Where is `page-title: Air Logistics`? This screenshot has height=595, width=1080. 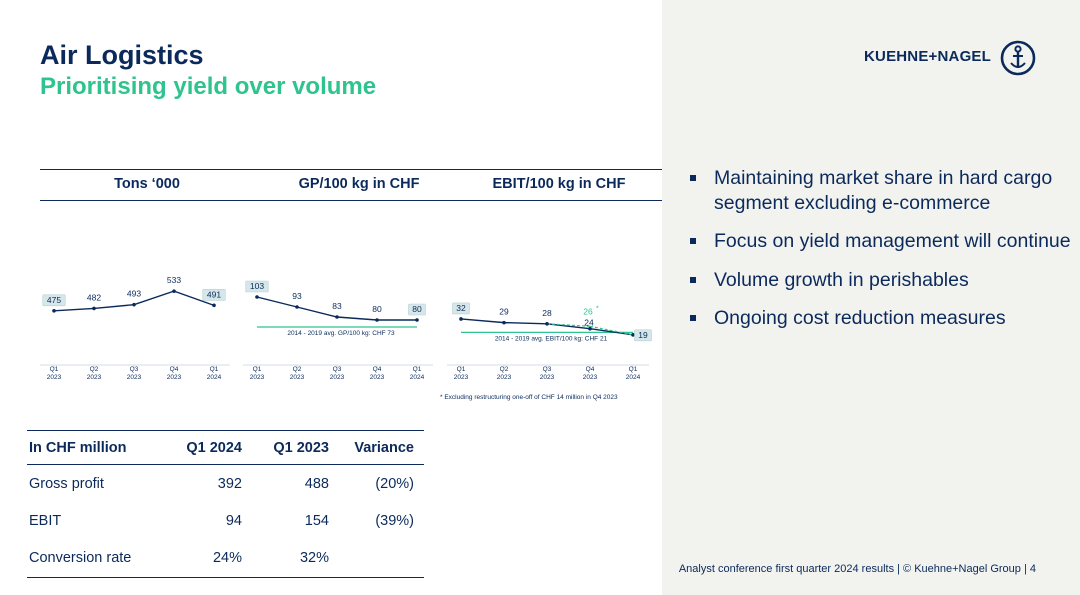
page-title: Air Logistics is located at coordinates (122, 55).